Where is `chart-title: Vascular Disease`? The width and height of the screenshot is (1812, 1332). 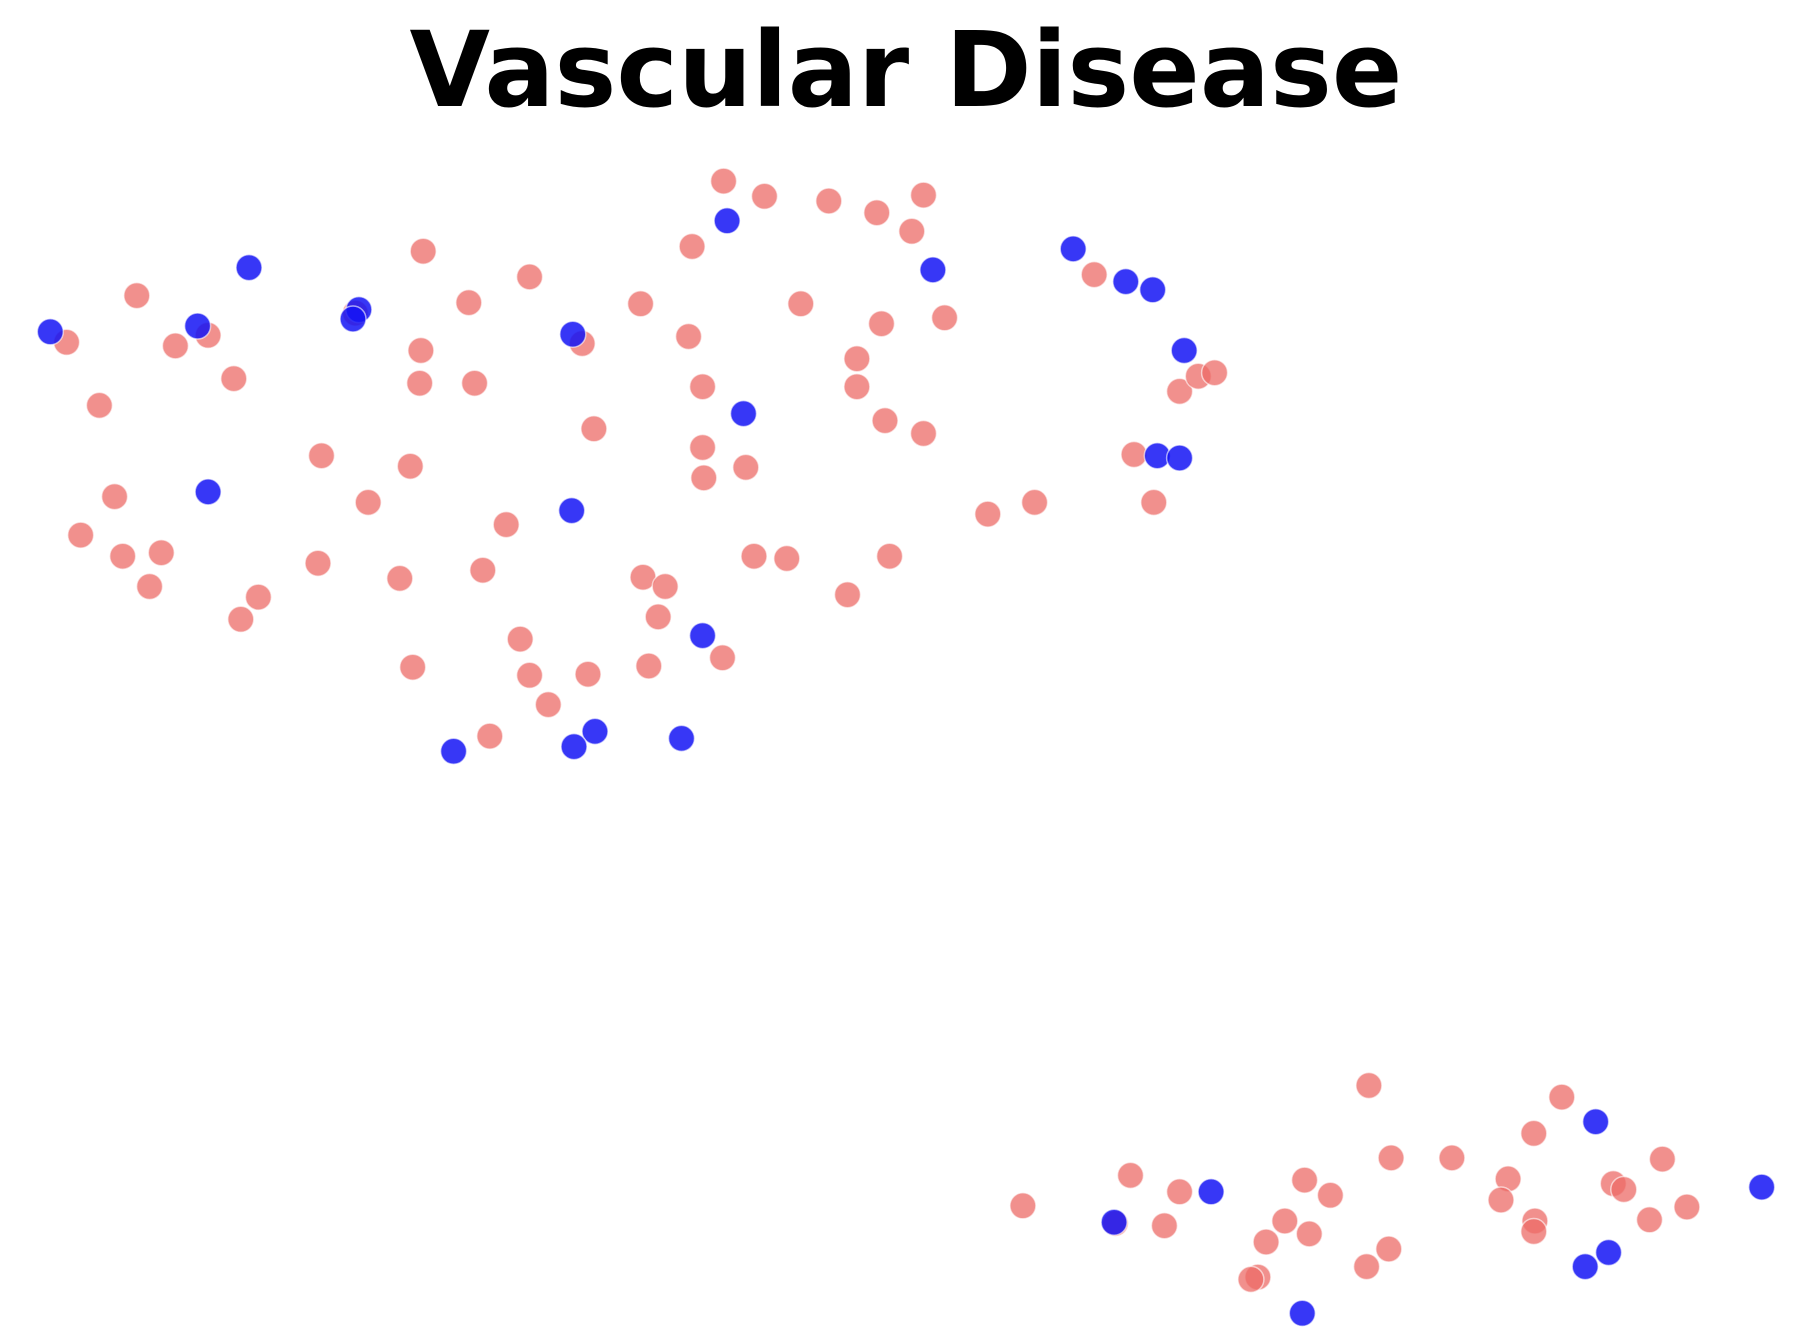
chart-title: Vascular Disease is located at coordinates (906, 70).